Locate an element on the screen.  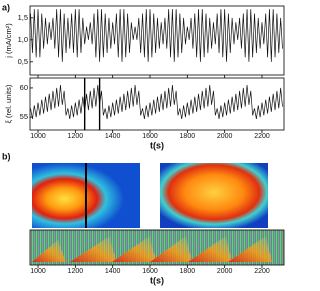
plot-frame is located at coordinates (157, 104).